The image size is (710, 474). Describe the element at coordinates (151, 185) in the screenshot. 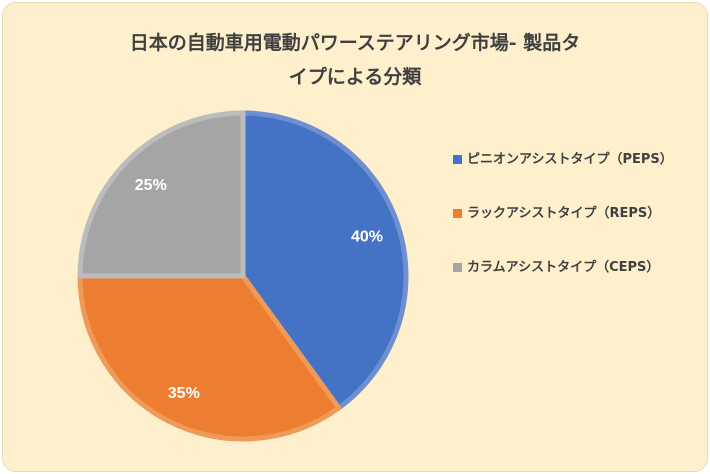

I see `data-label-ceps: 25%` at that location.